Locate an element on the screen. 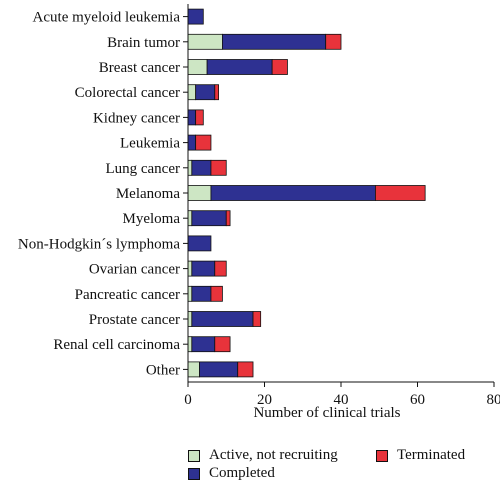  legend-swatch-active is located at coordinates (194, 455).